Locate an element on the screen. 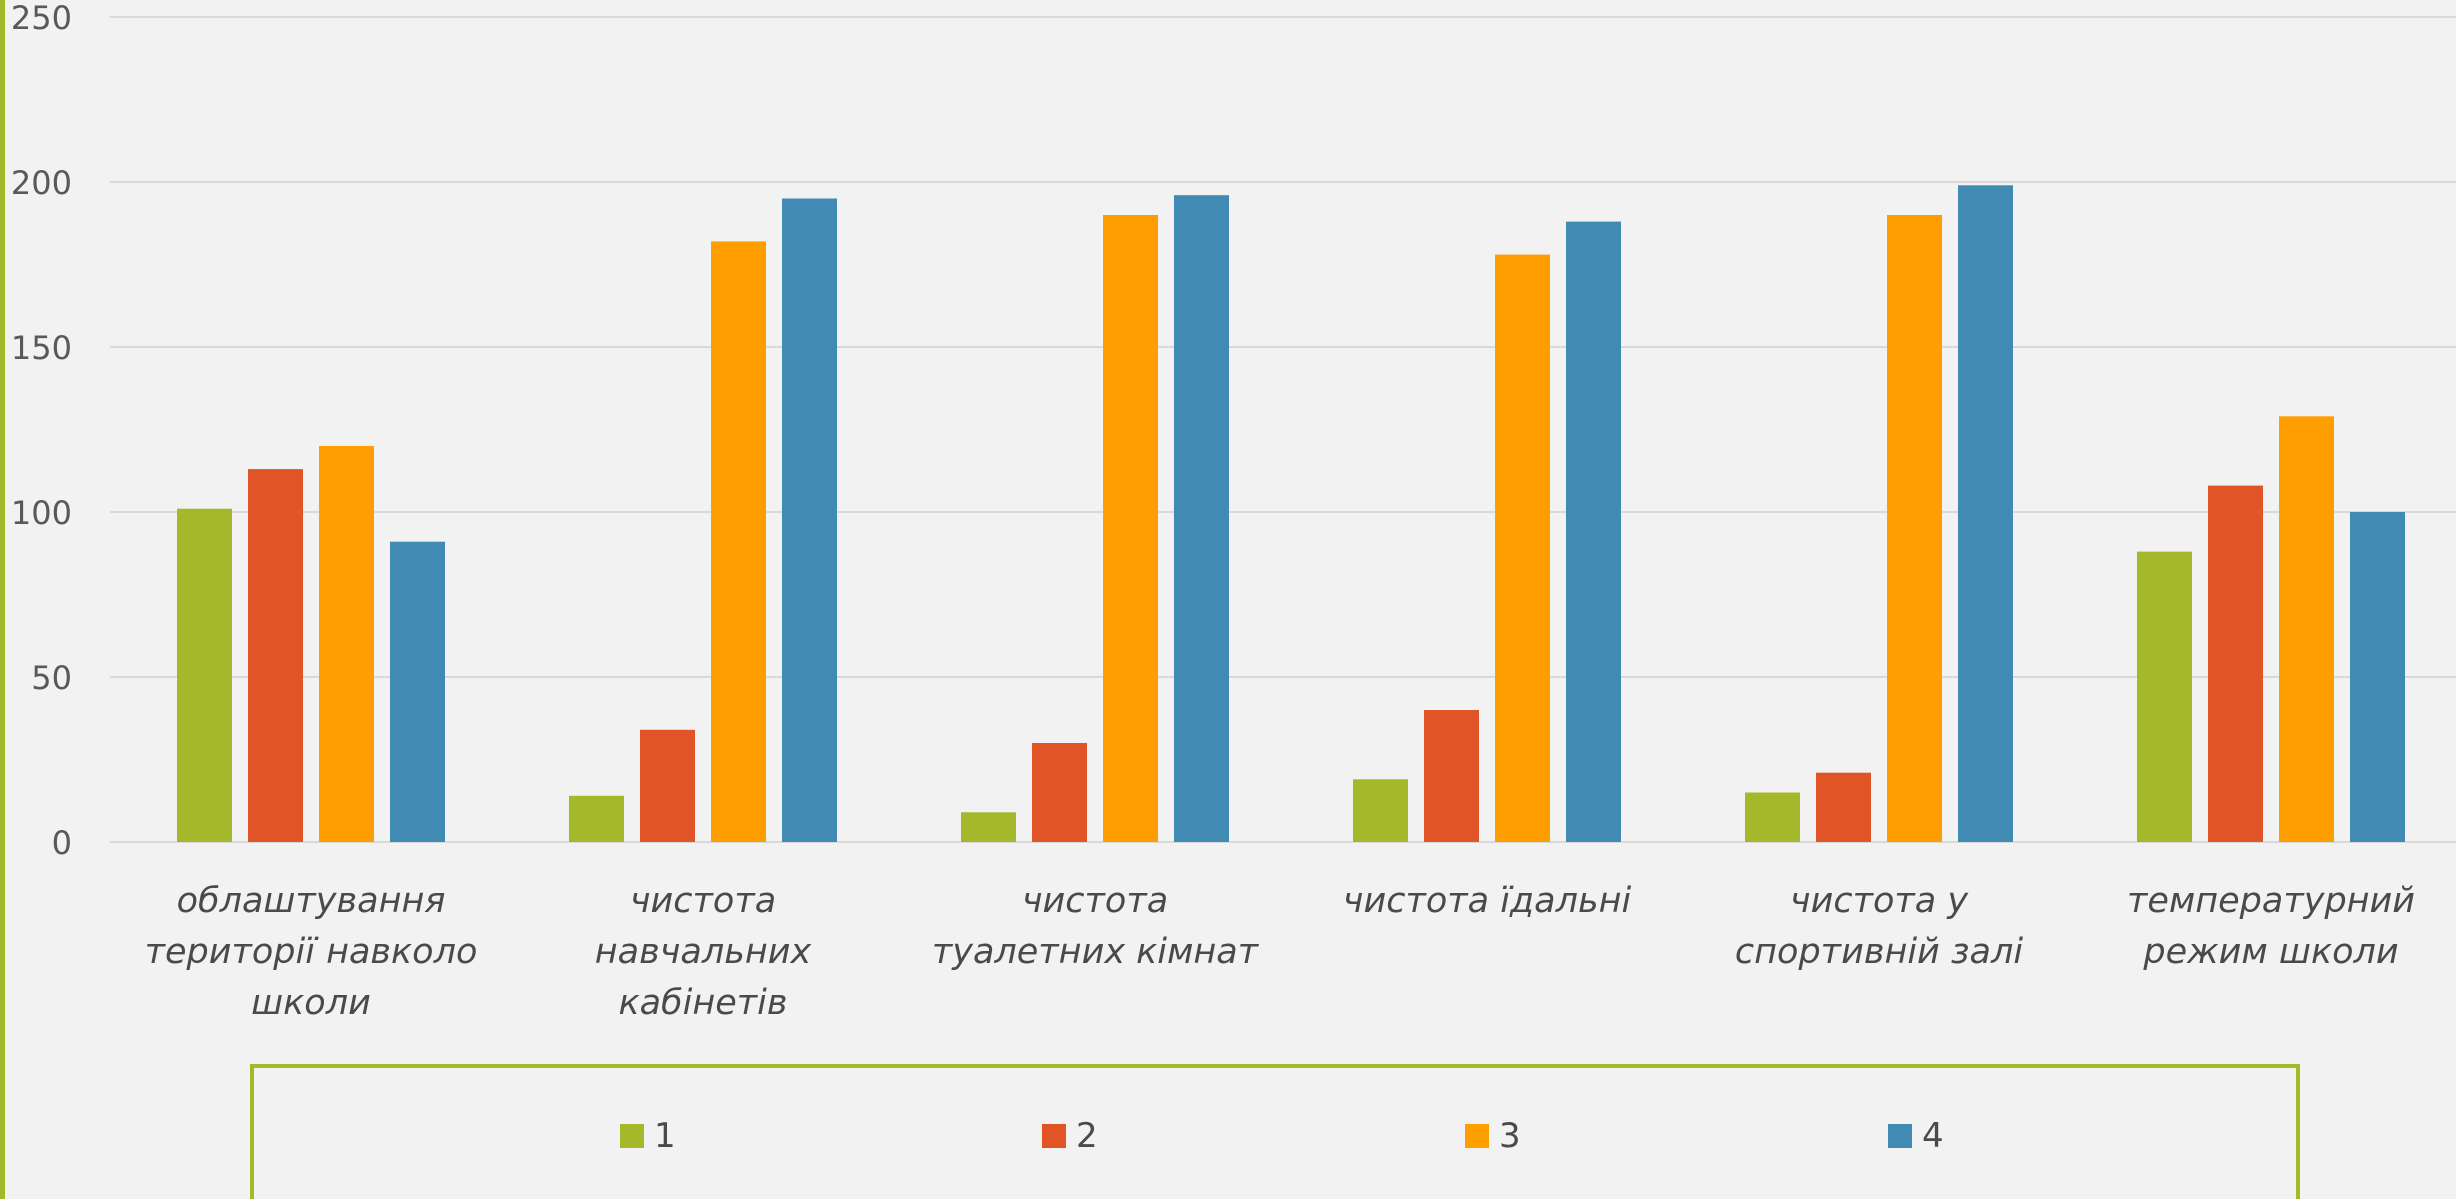 The height and width of the screenshot is (1199, 2456). legend-label: 4 is located at coordinates (1933, 1136).